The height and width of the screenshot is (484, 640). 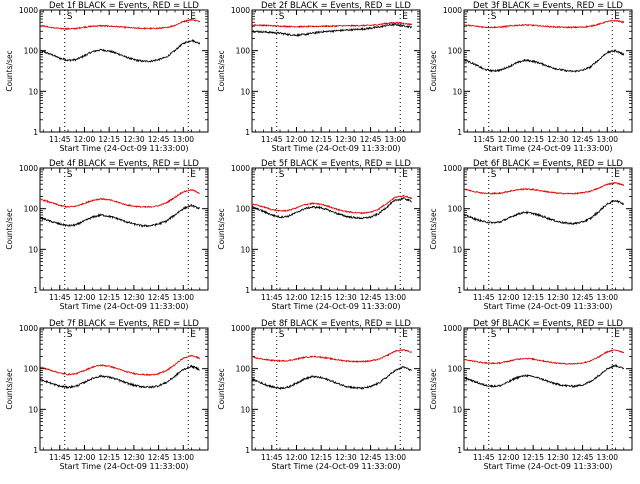 I want to click on panel-title: Det 7f BLACK = Events, RED = LLD, so click(x=124, y=324).